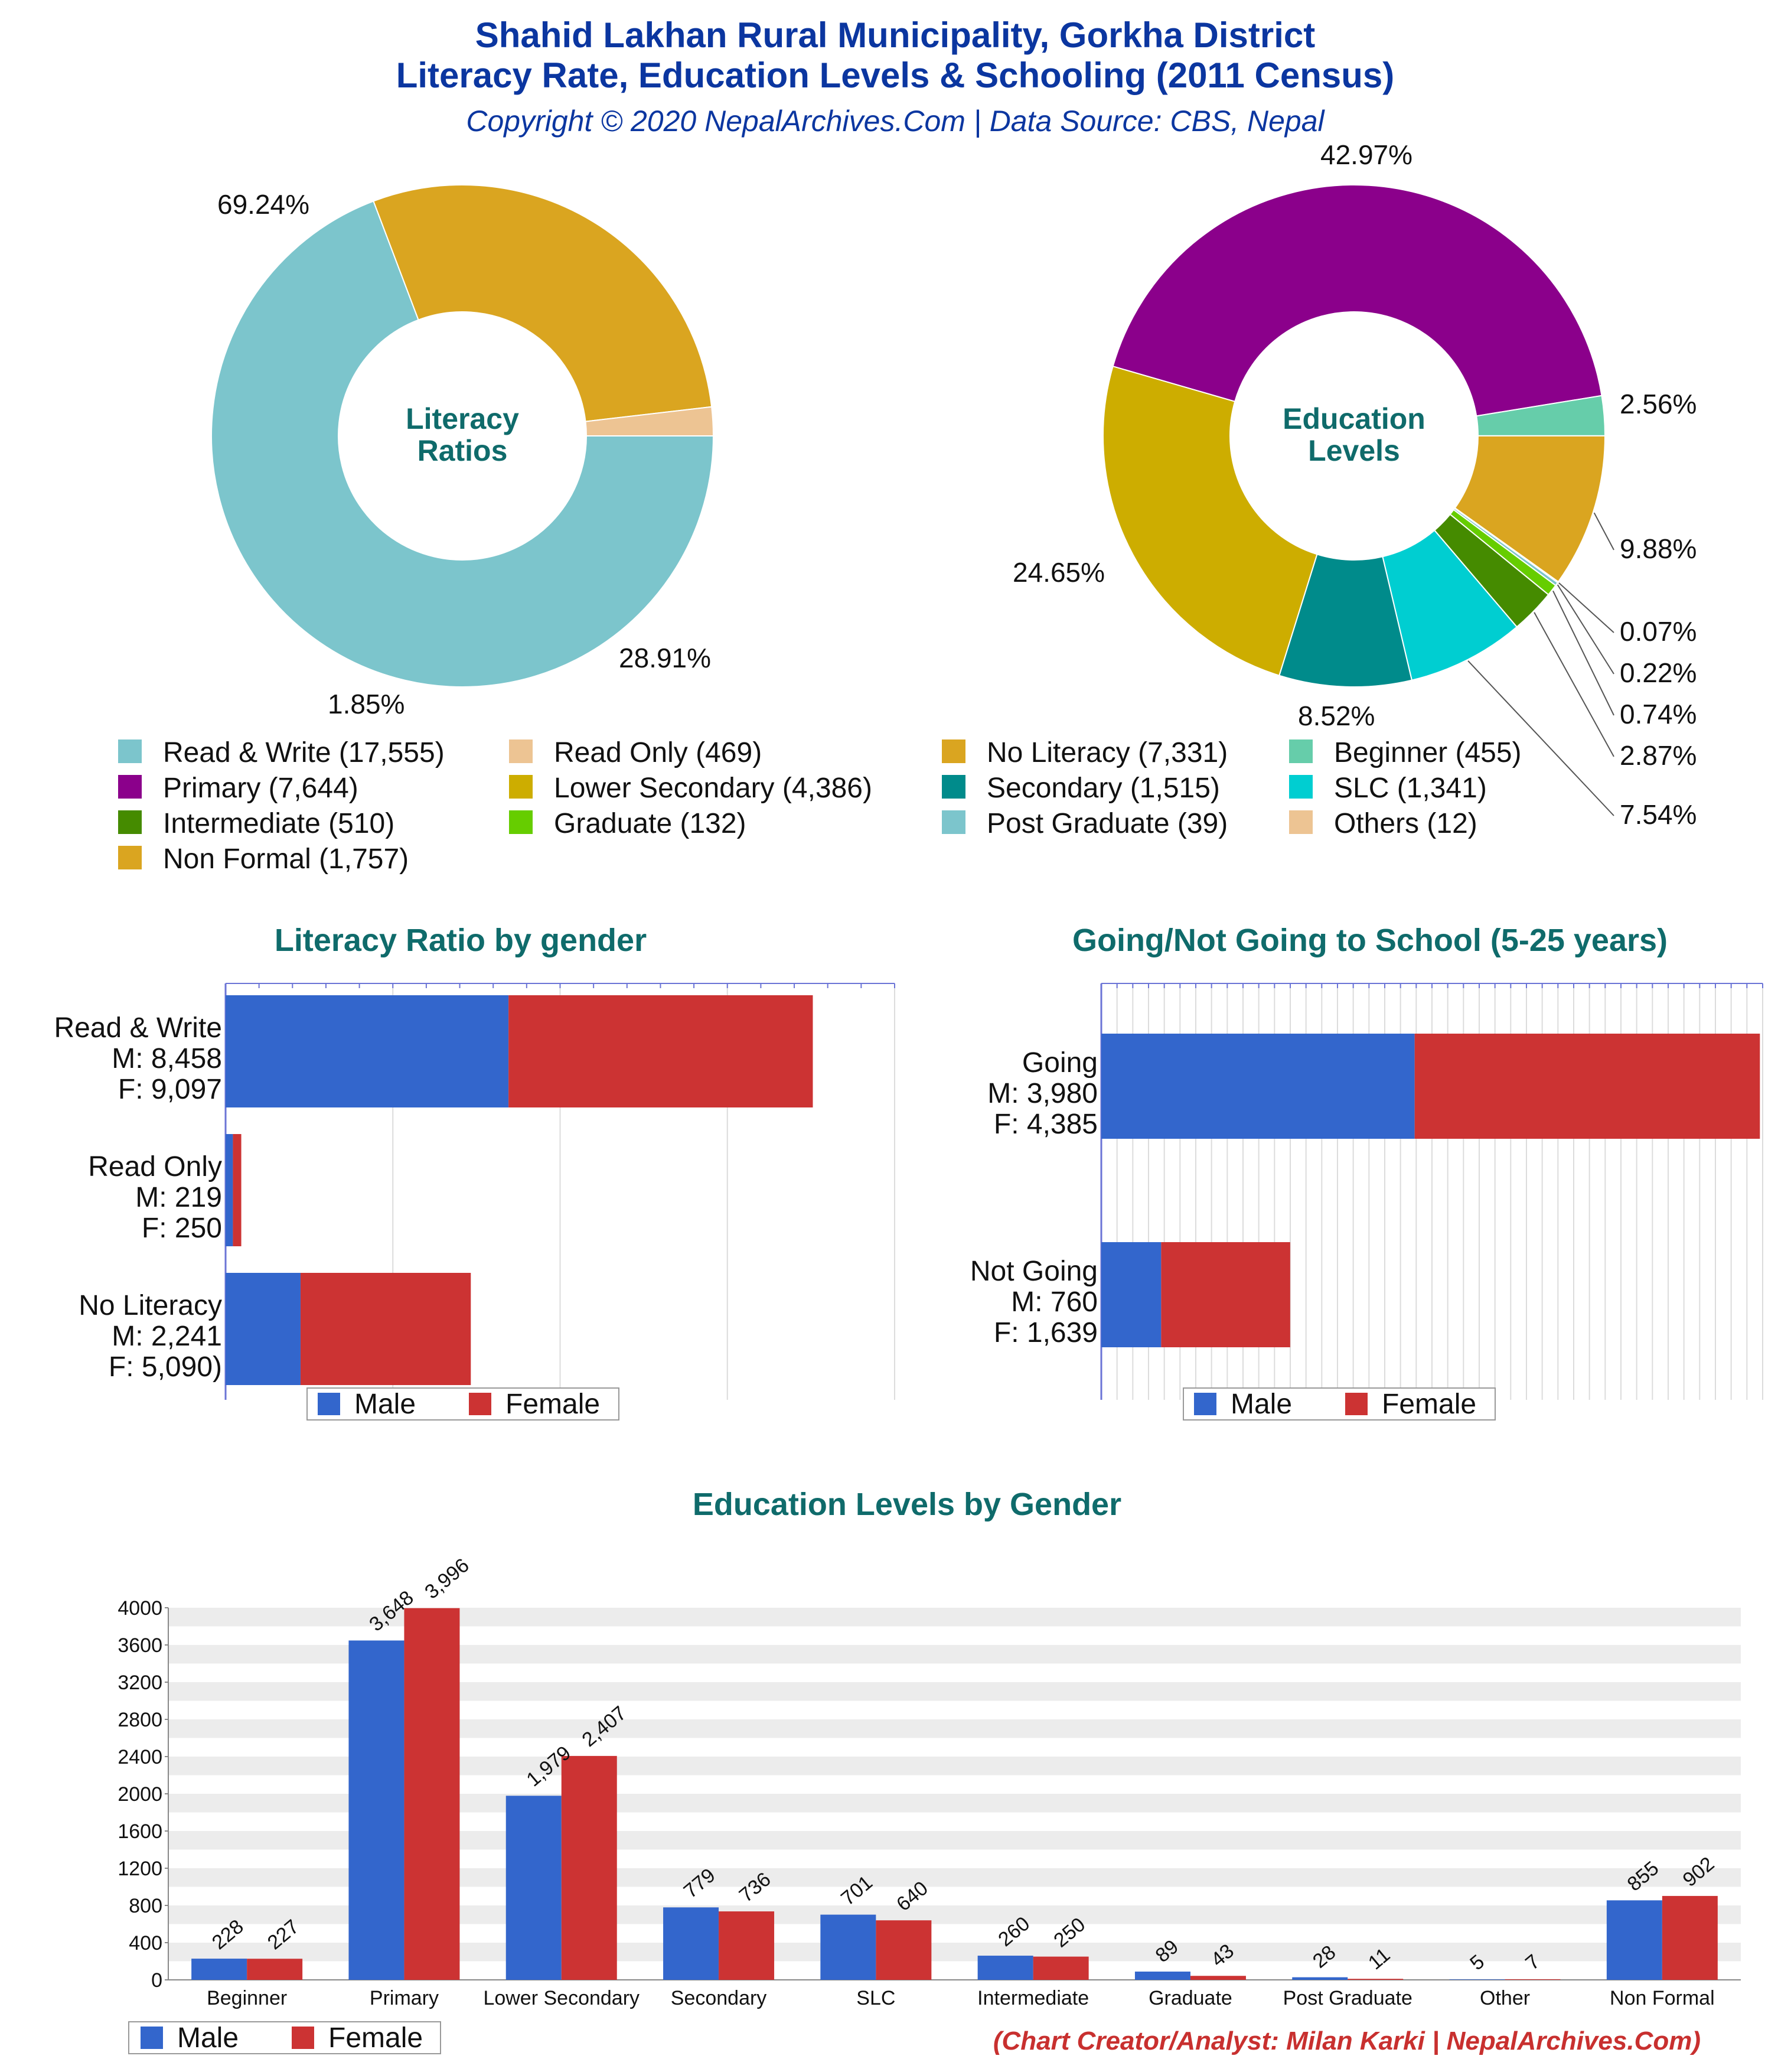 The width and height of the screenshot is (1791, 2072). I want to click on education-by-gender-ytick-3200: 3200, so click(140, 1683).